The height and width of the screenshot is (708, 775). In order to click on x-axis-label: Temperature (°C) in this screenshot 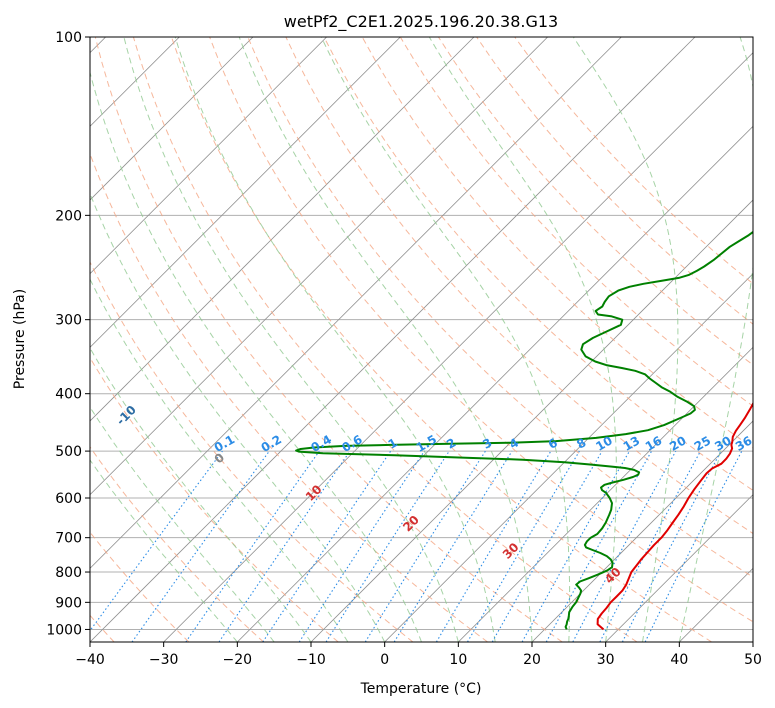, I will do `click(421, 689)`.